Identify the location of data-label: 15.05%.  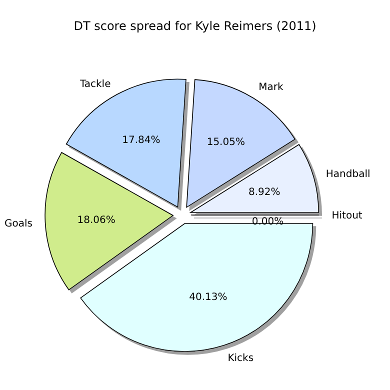
(225, 142).